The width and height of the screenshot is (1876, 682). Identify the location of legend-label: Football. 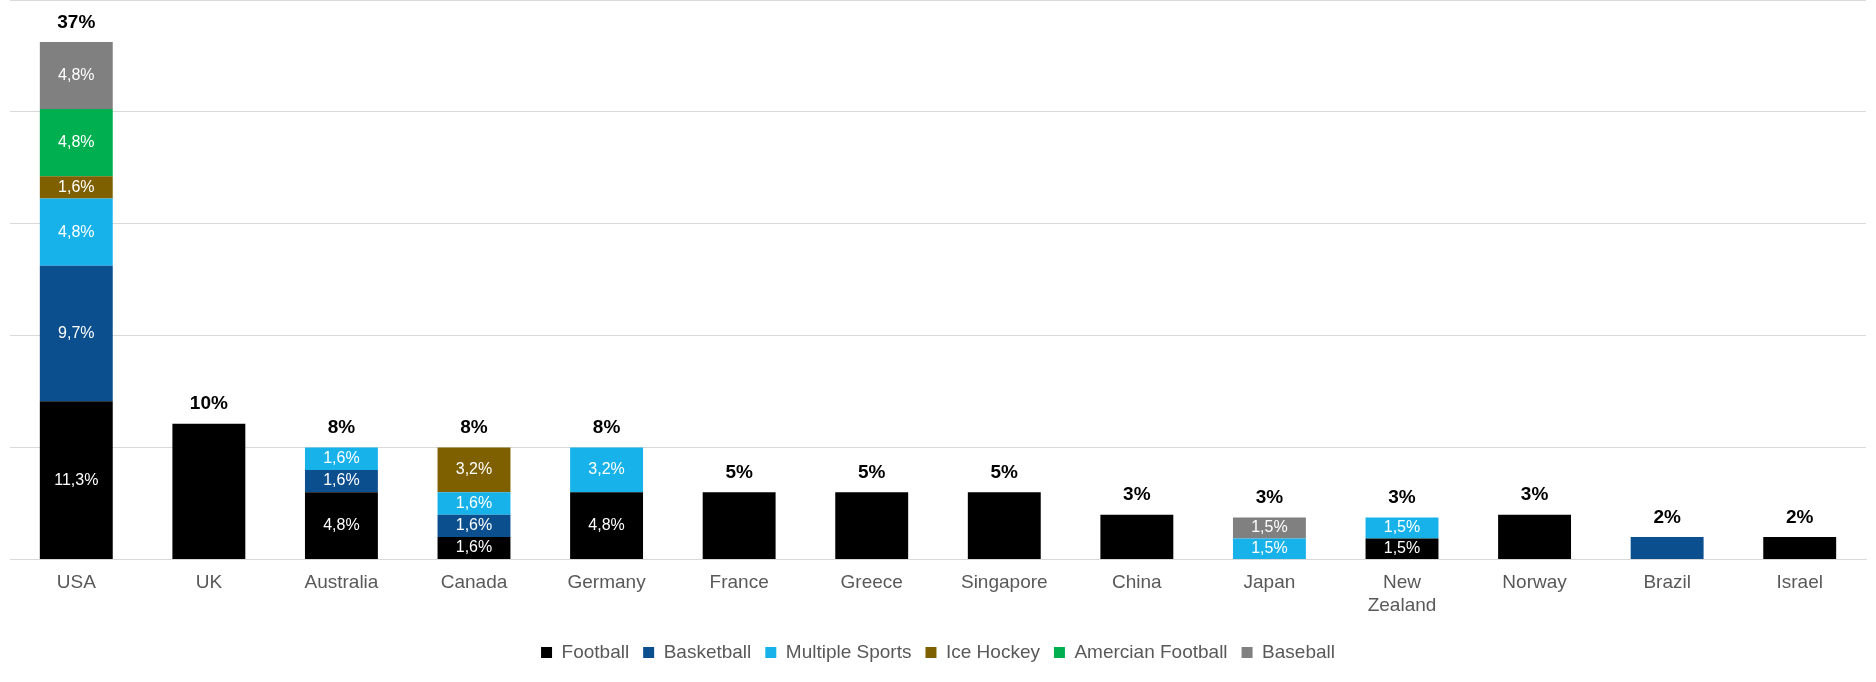
(595, 651).